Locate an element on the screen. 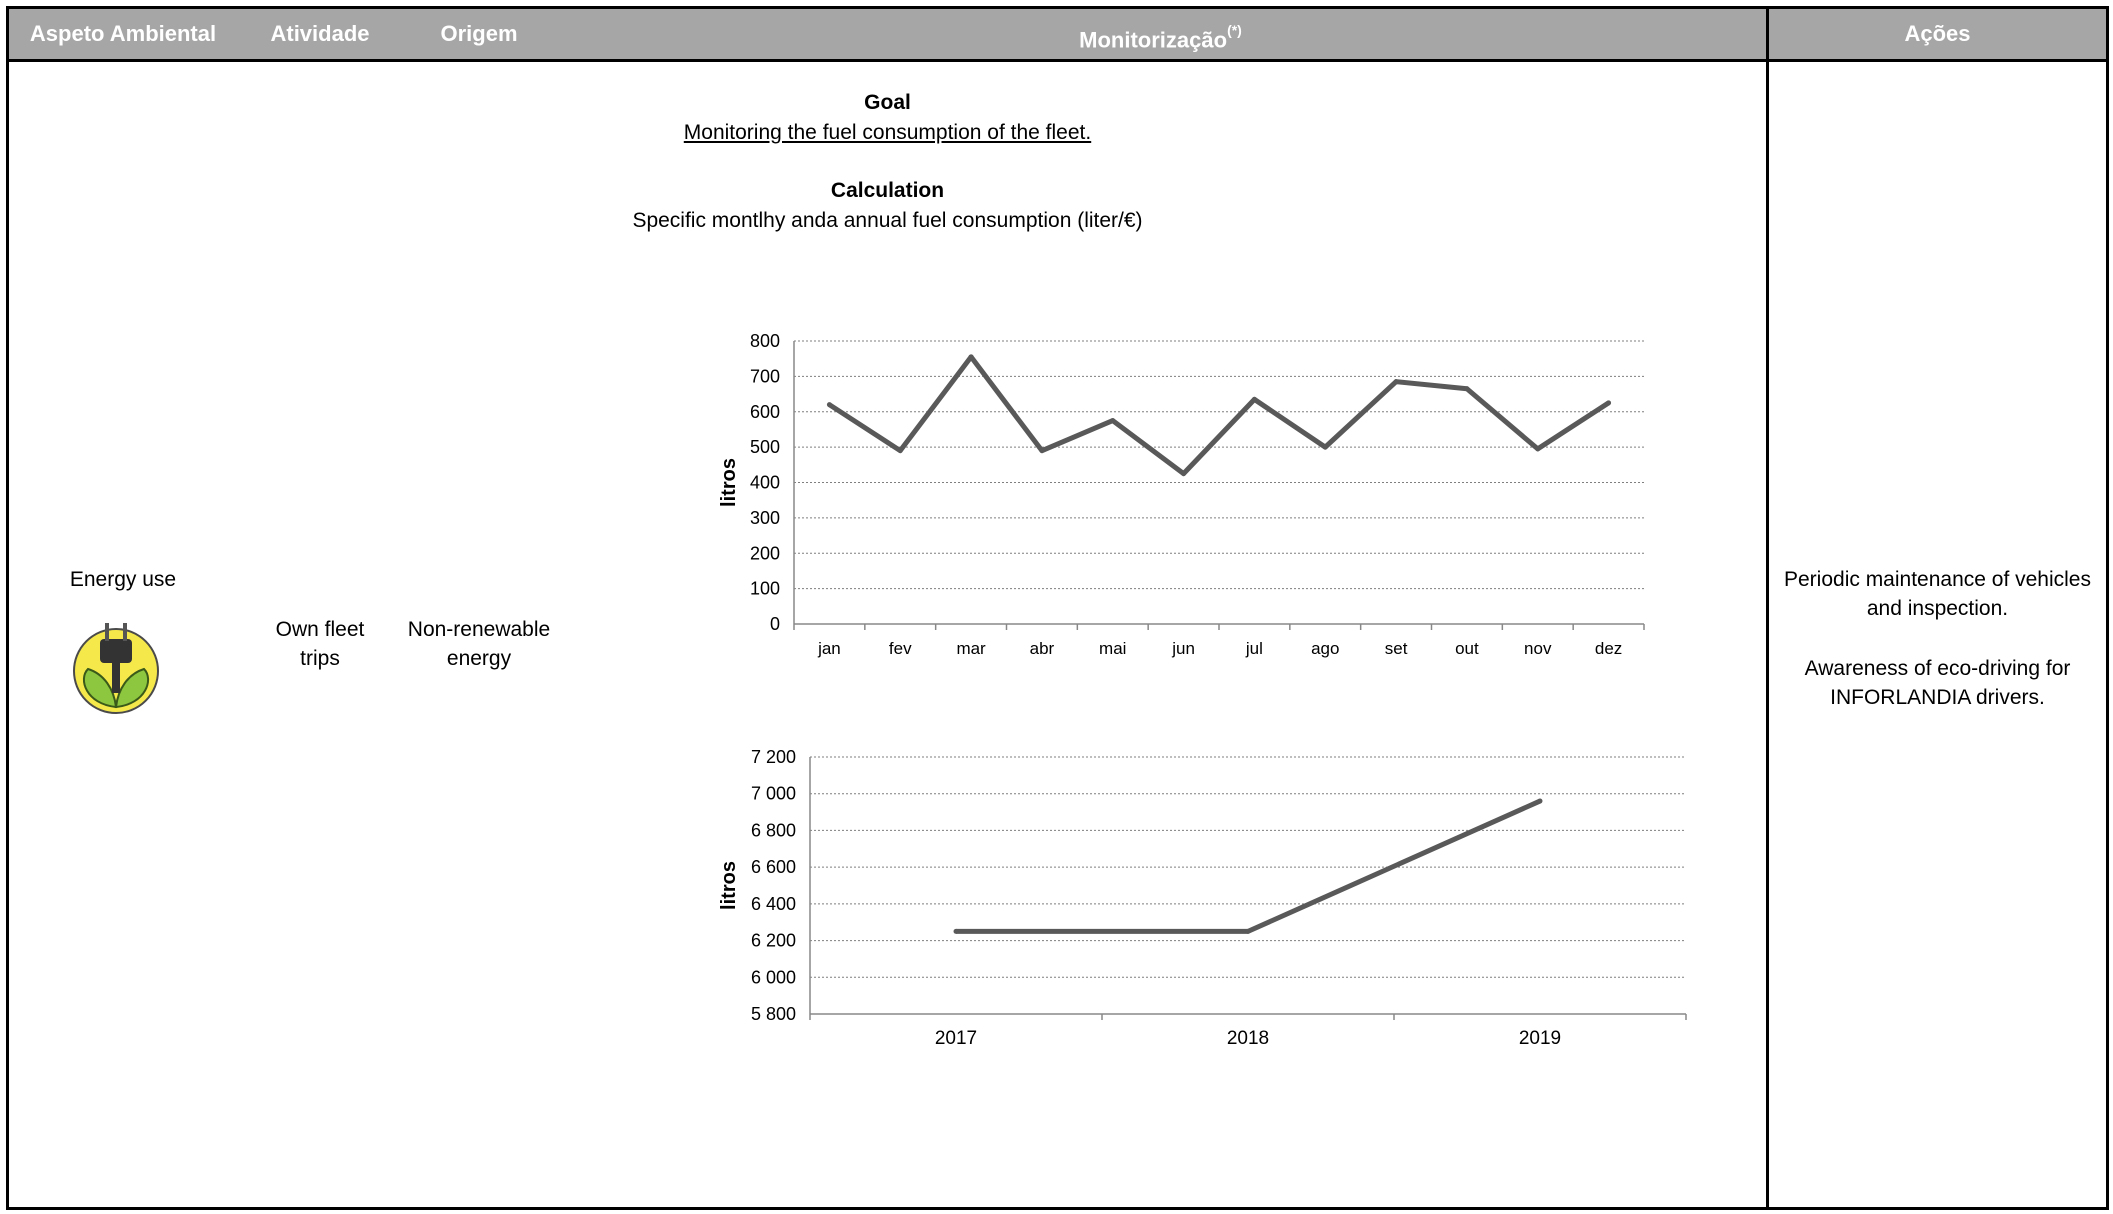 The image size is (2113, 1214). activity-label: Own fleet trips is located at coordinates (320, 644).